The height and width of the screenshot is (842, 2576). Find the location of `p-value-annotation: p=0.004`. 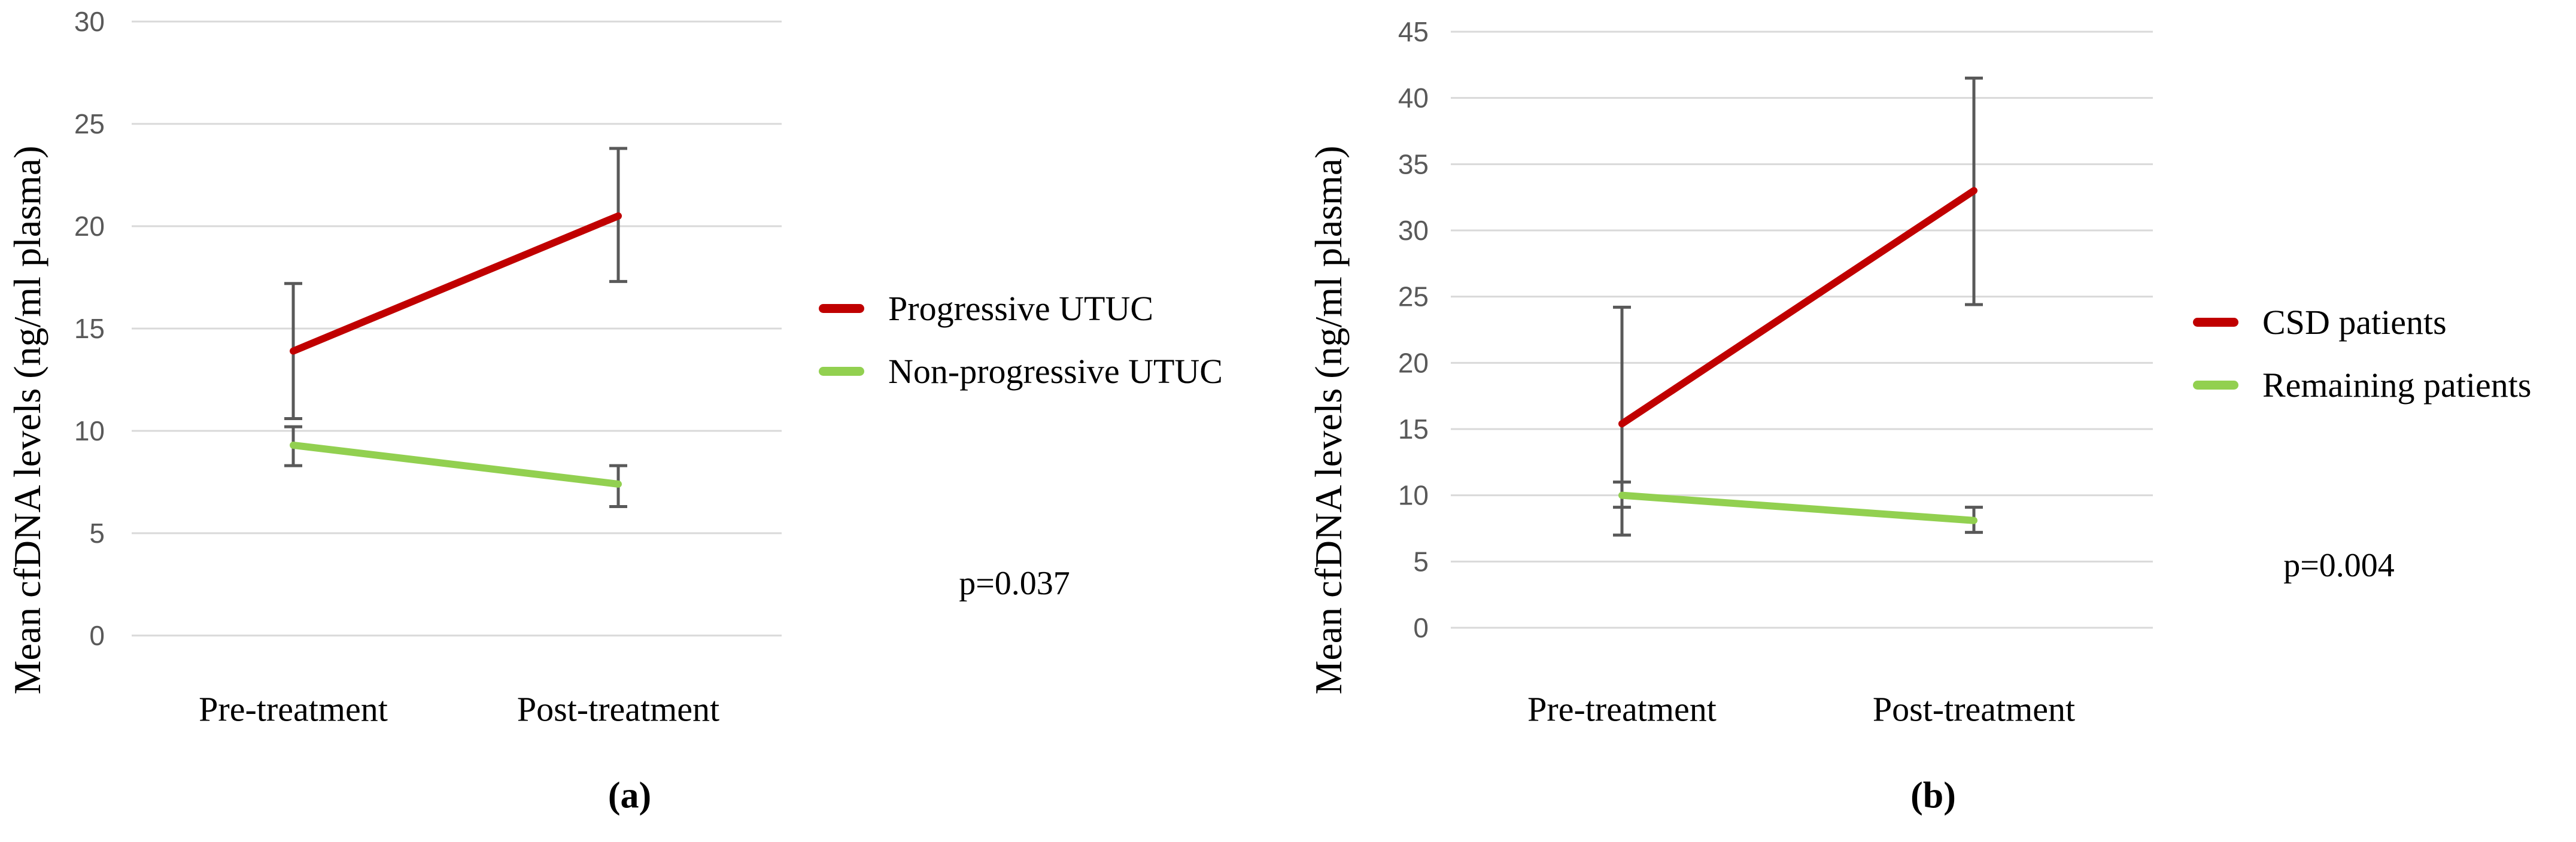

p-value-annotation: p=0.004 is located at coordinates (2339, 565).